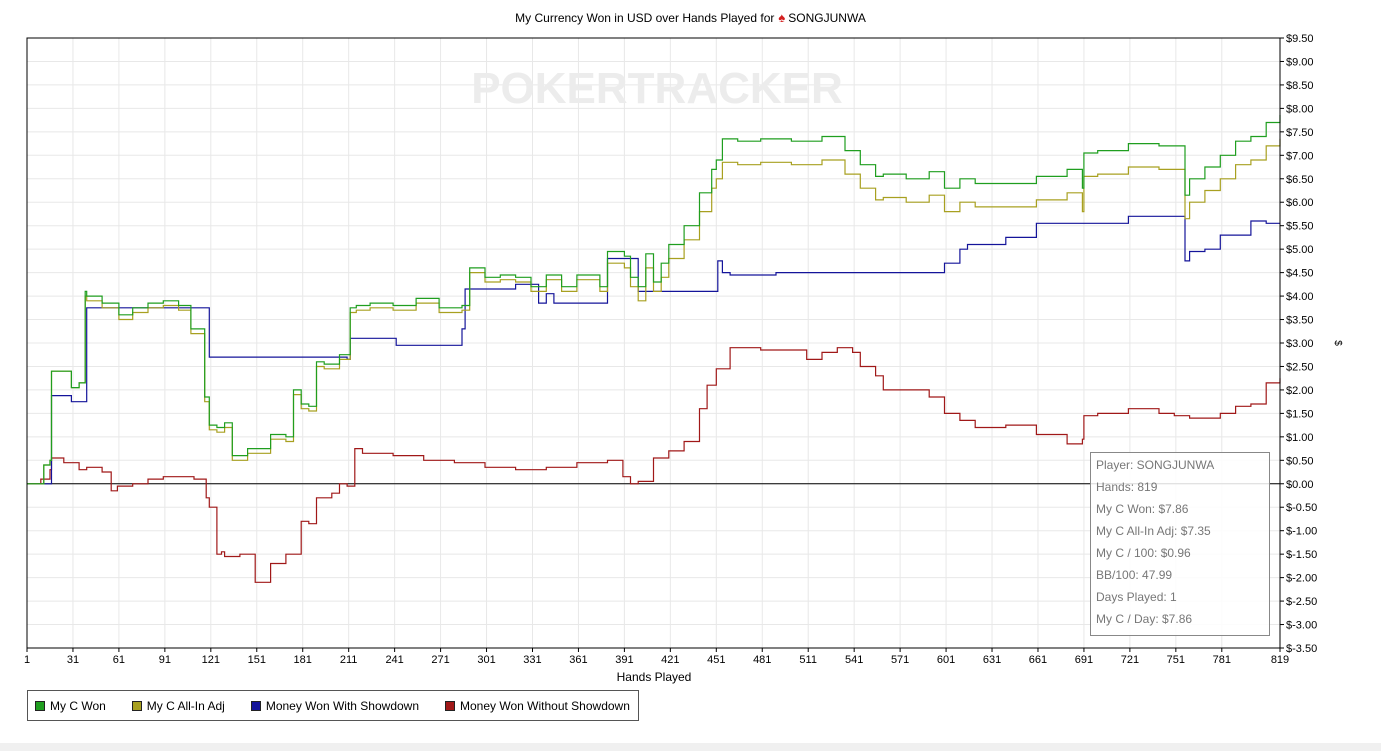  I want to click on y-tick-label: $2.50, so click(1300, 367).